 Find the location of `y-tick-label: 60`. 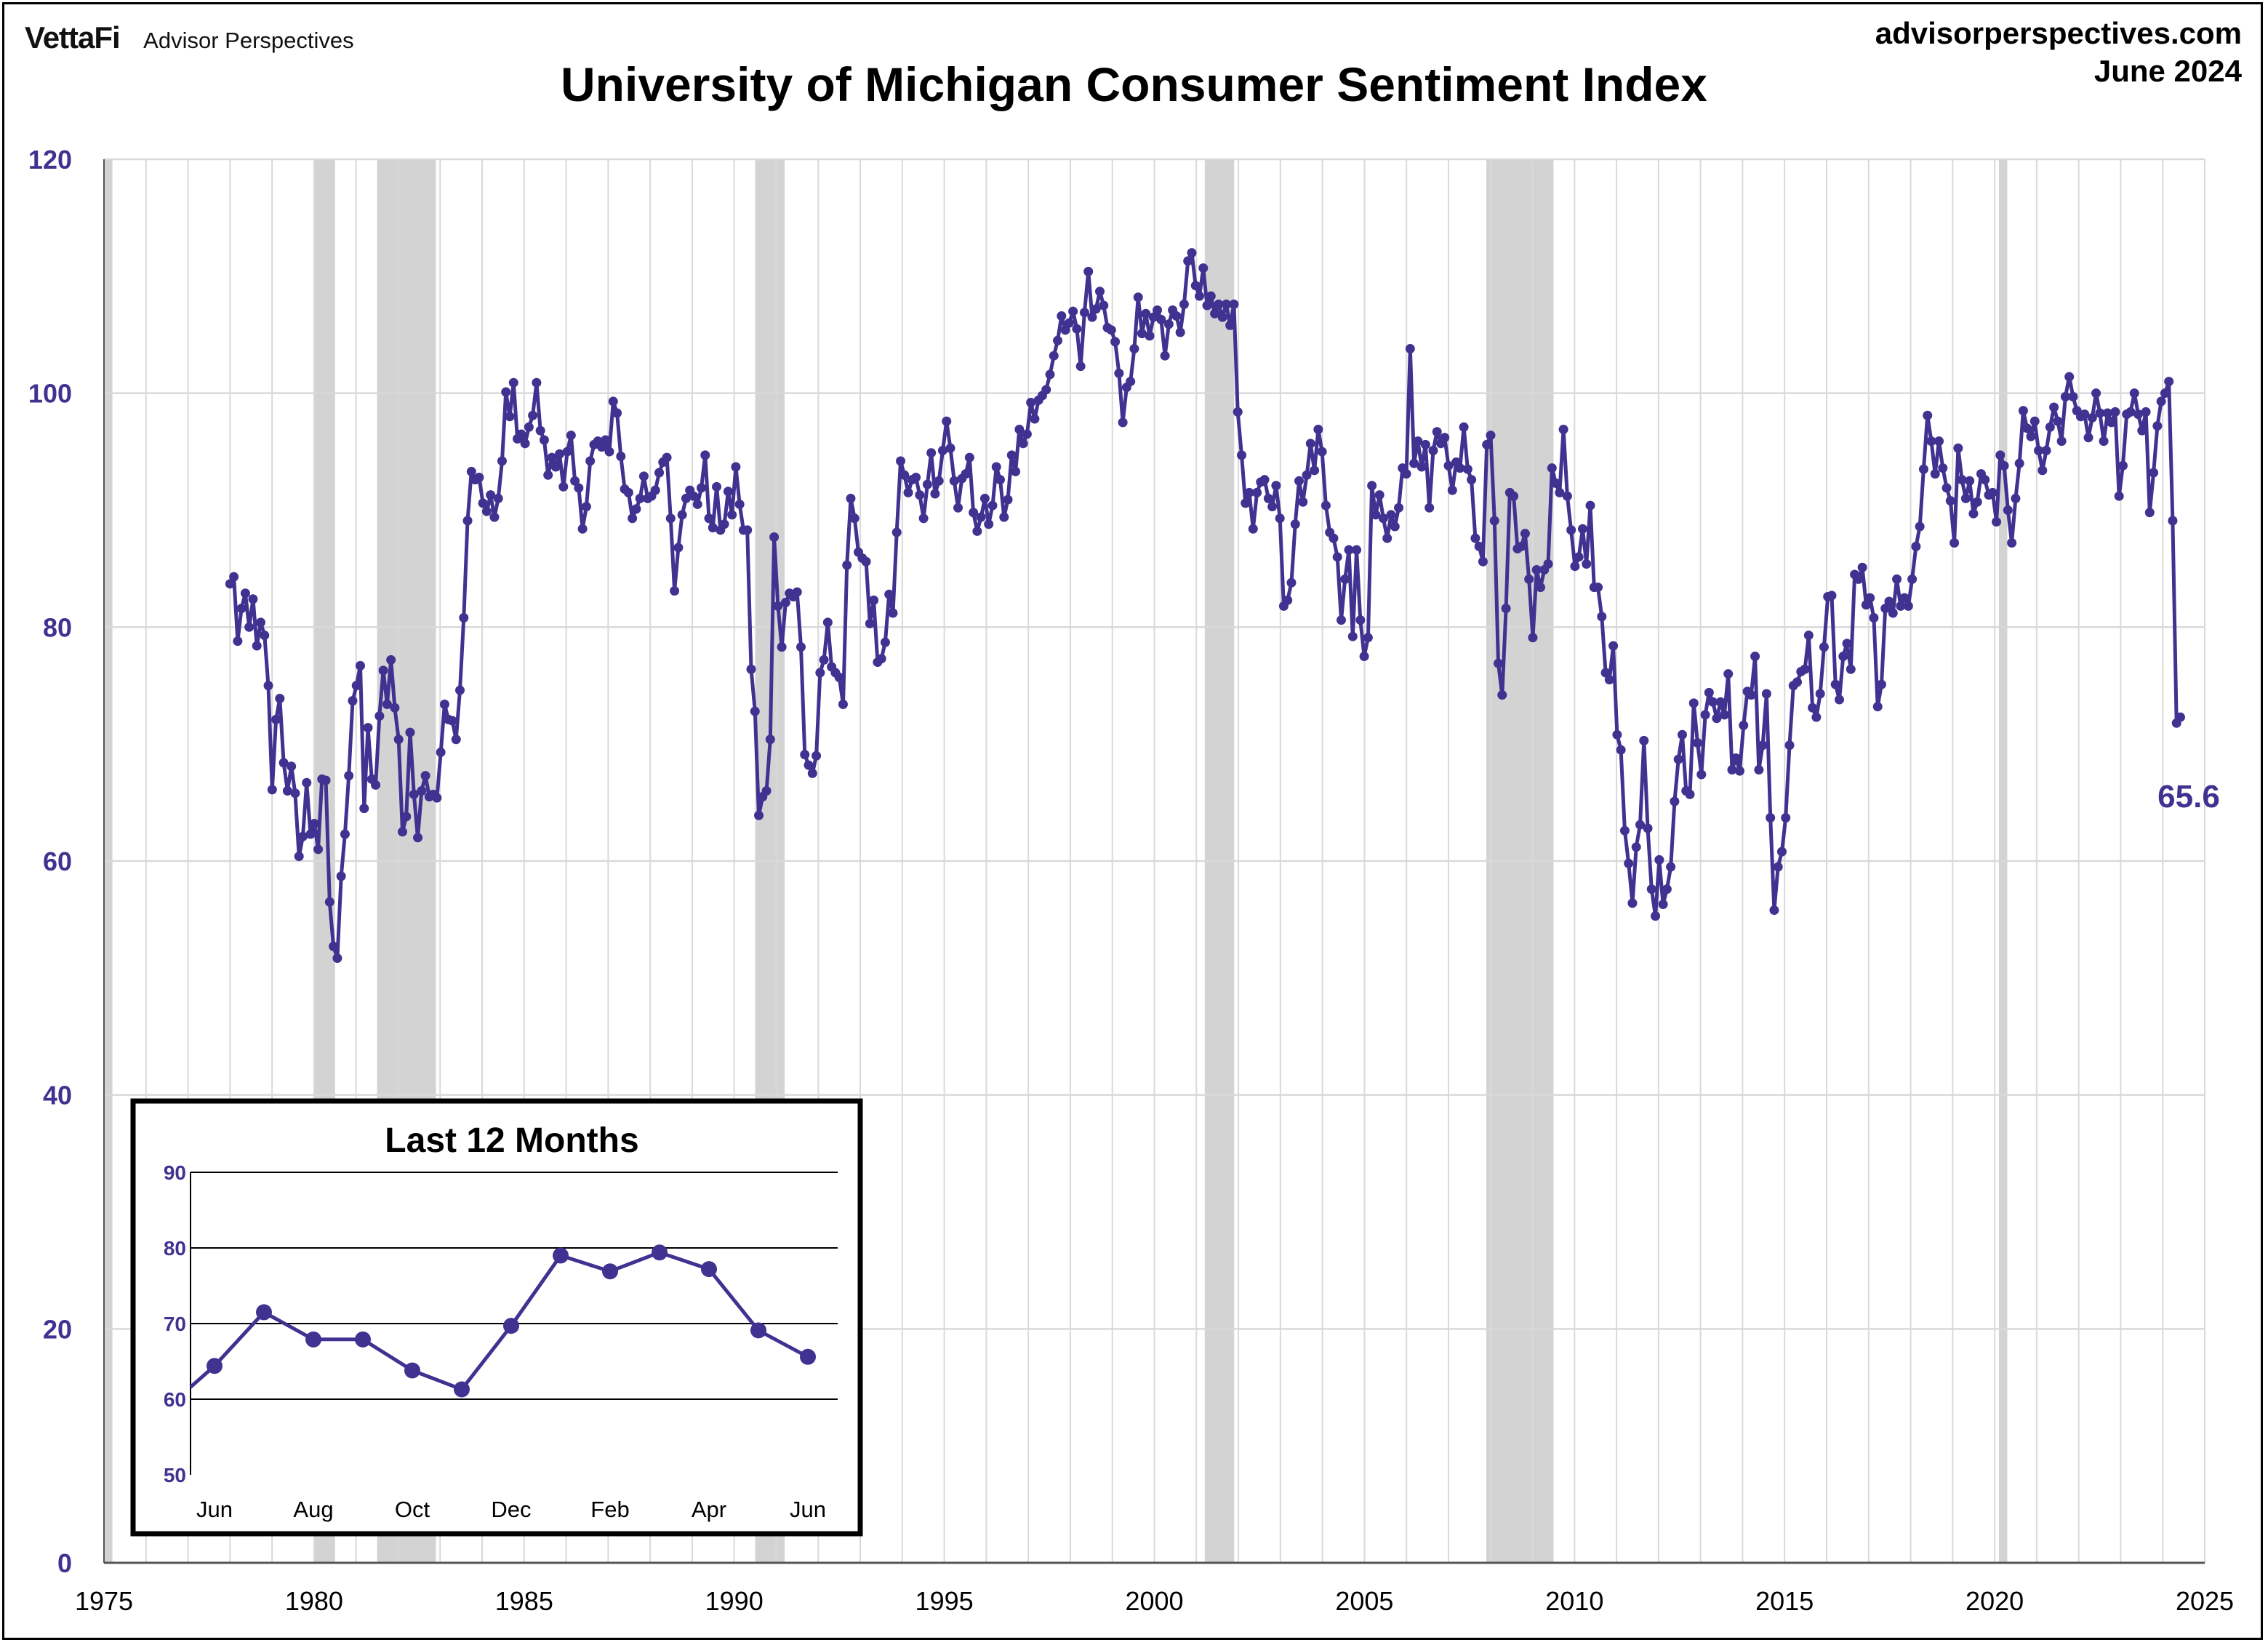

y-tick-label: 60 is located at coordinates (57, 861).